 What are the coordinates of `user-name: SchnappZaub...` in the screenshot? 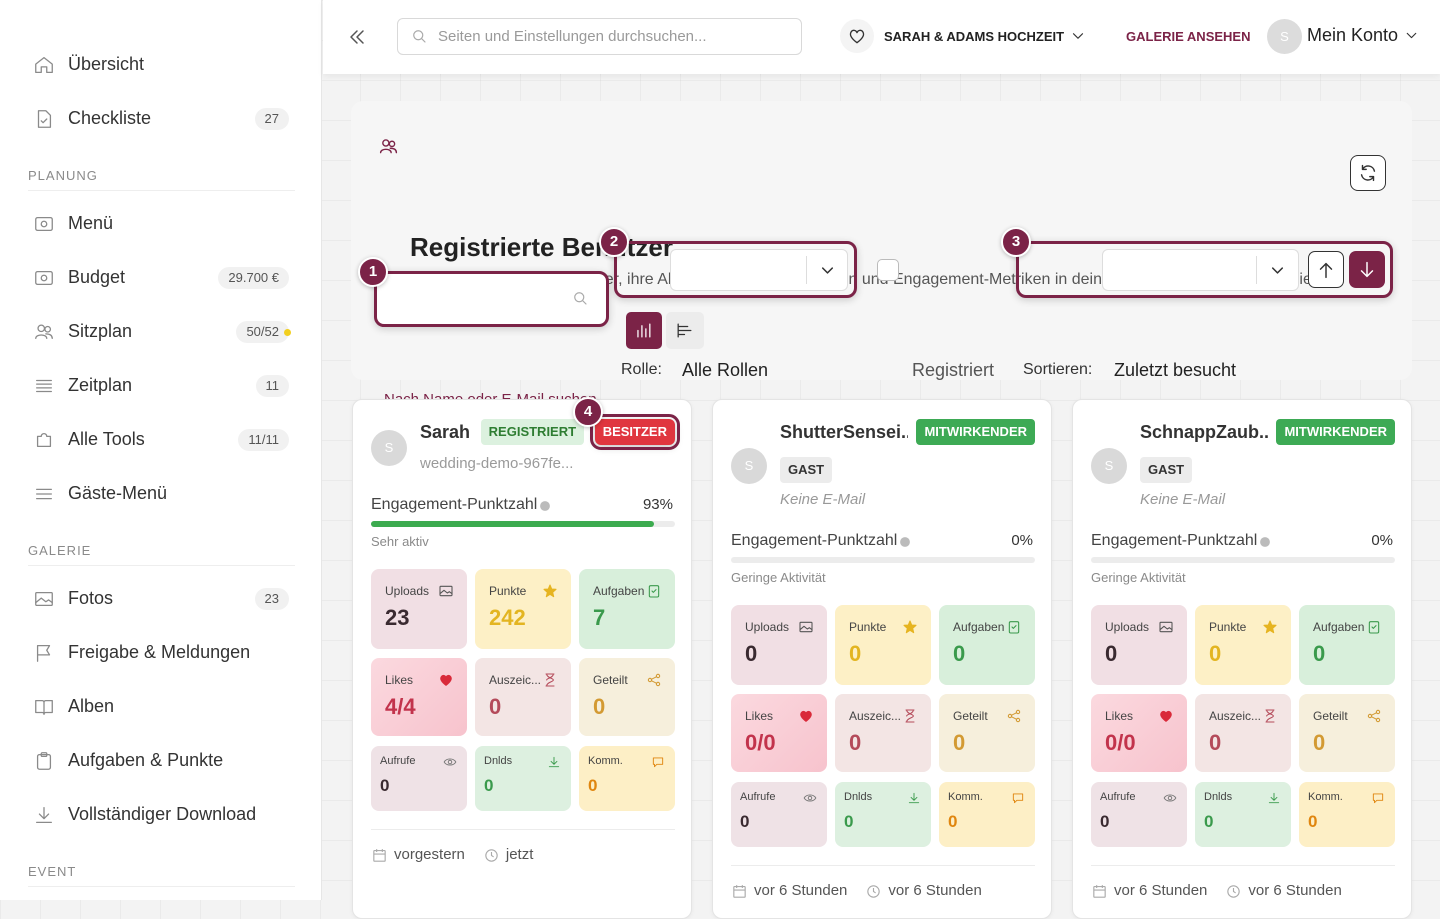 It's located at (1204, 431).